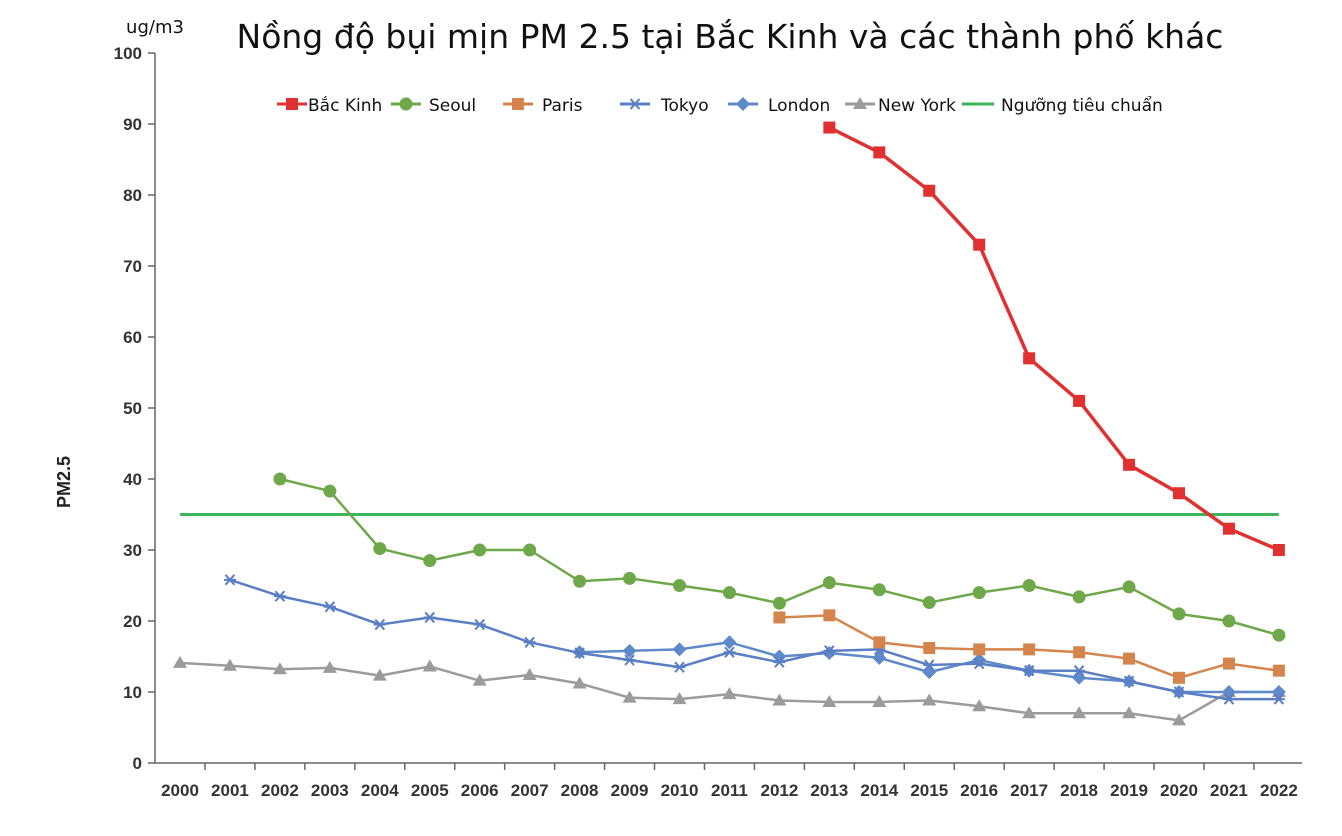 The image size is (1342, 836). What do you see at coordinates (1079, 790) in the screenshot?
I see `x-tick-label: 2018` at bounding box center [1079, 790].